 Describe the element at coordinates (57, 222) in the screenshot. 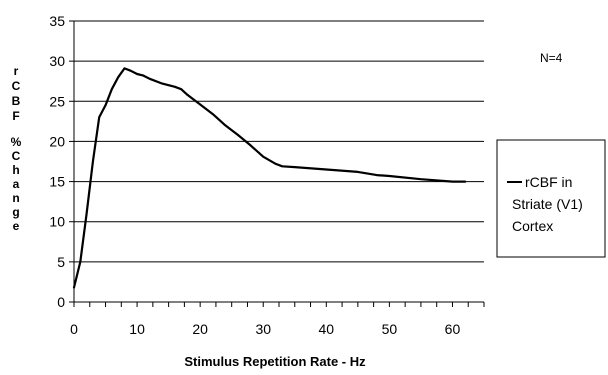

I see `y-tick-label: 10` at that location.